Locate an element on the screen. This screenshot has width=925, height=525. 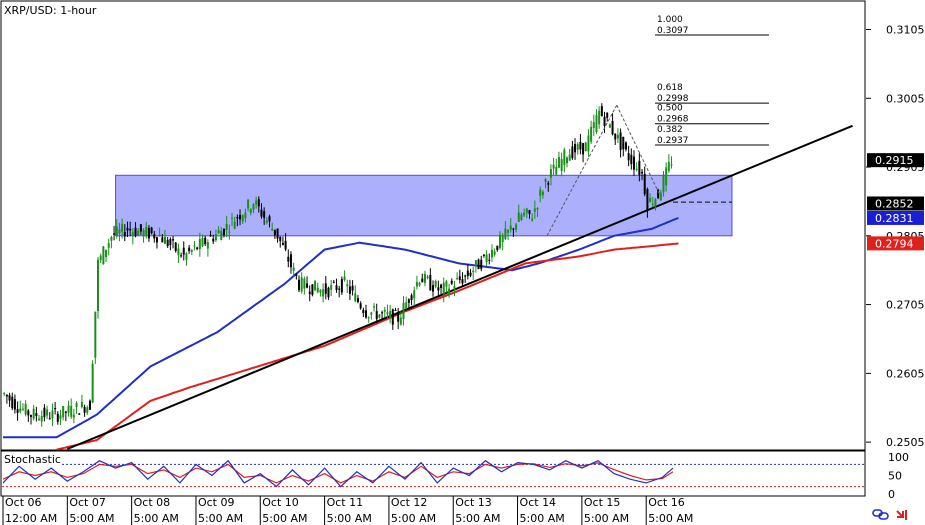
price-axis-label: 0.2505 is located at coordinates (905, 442).